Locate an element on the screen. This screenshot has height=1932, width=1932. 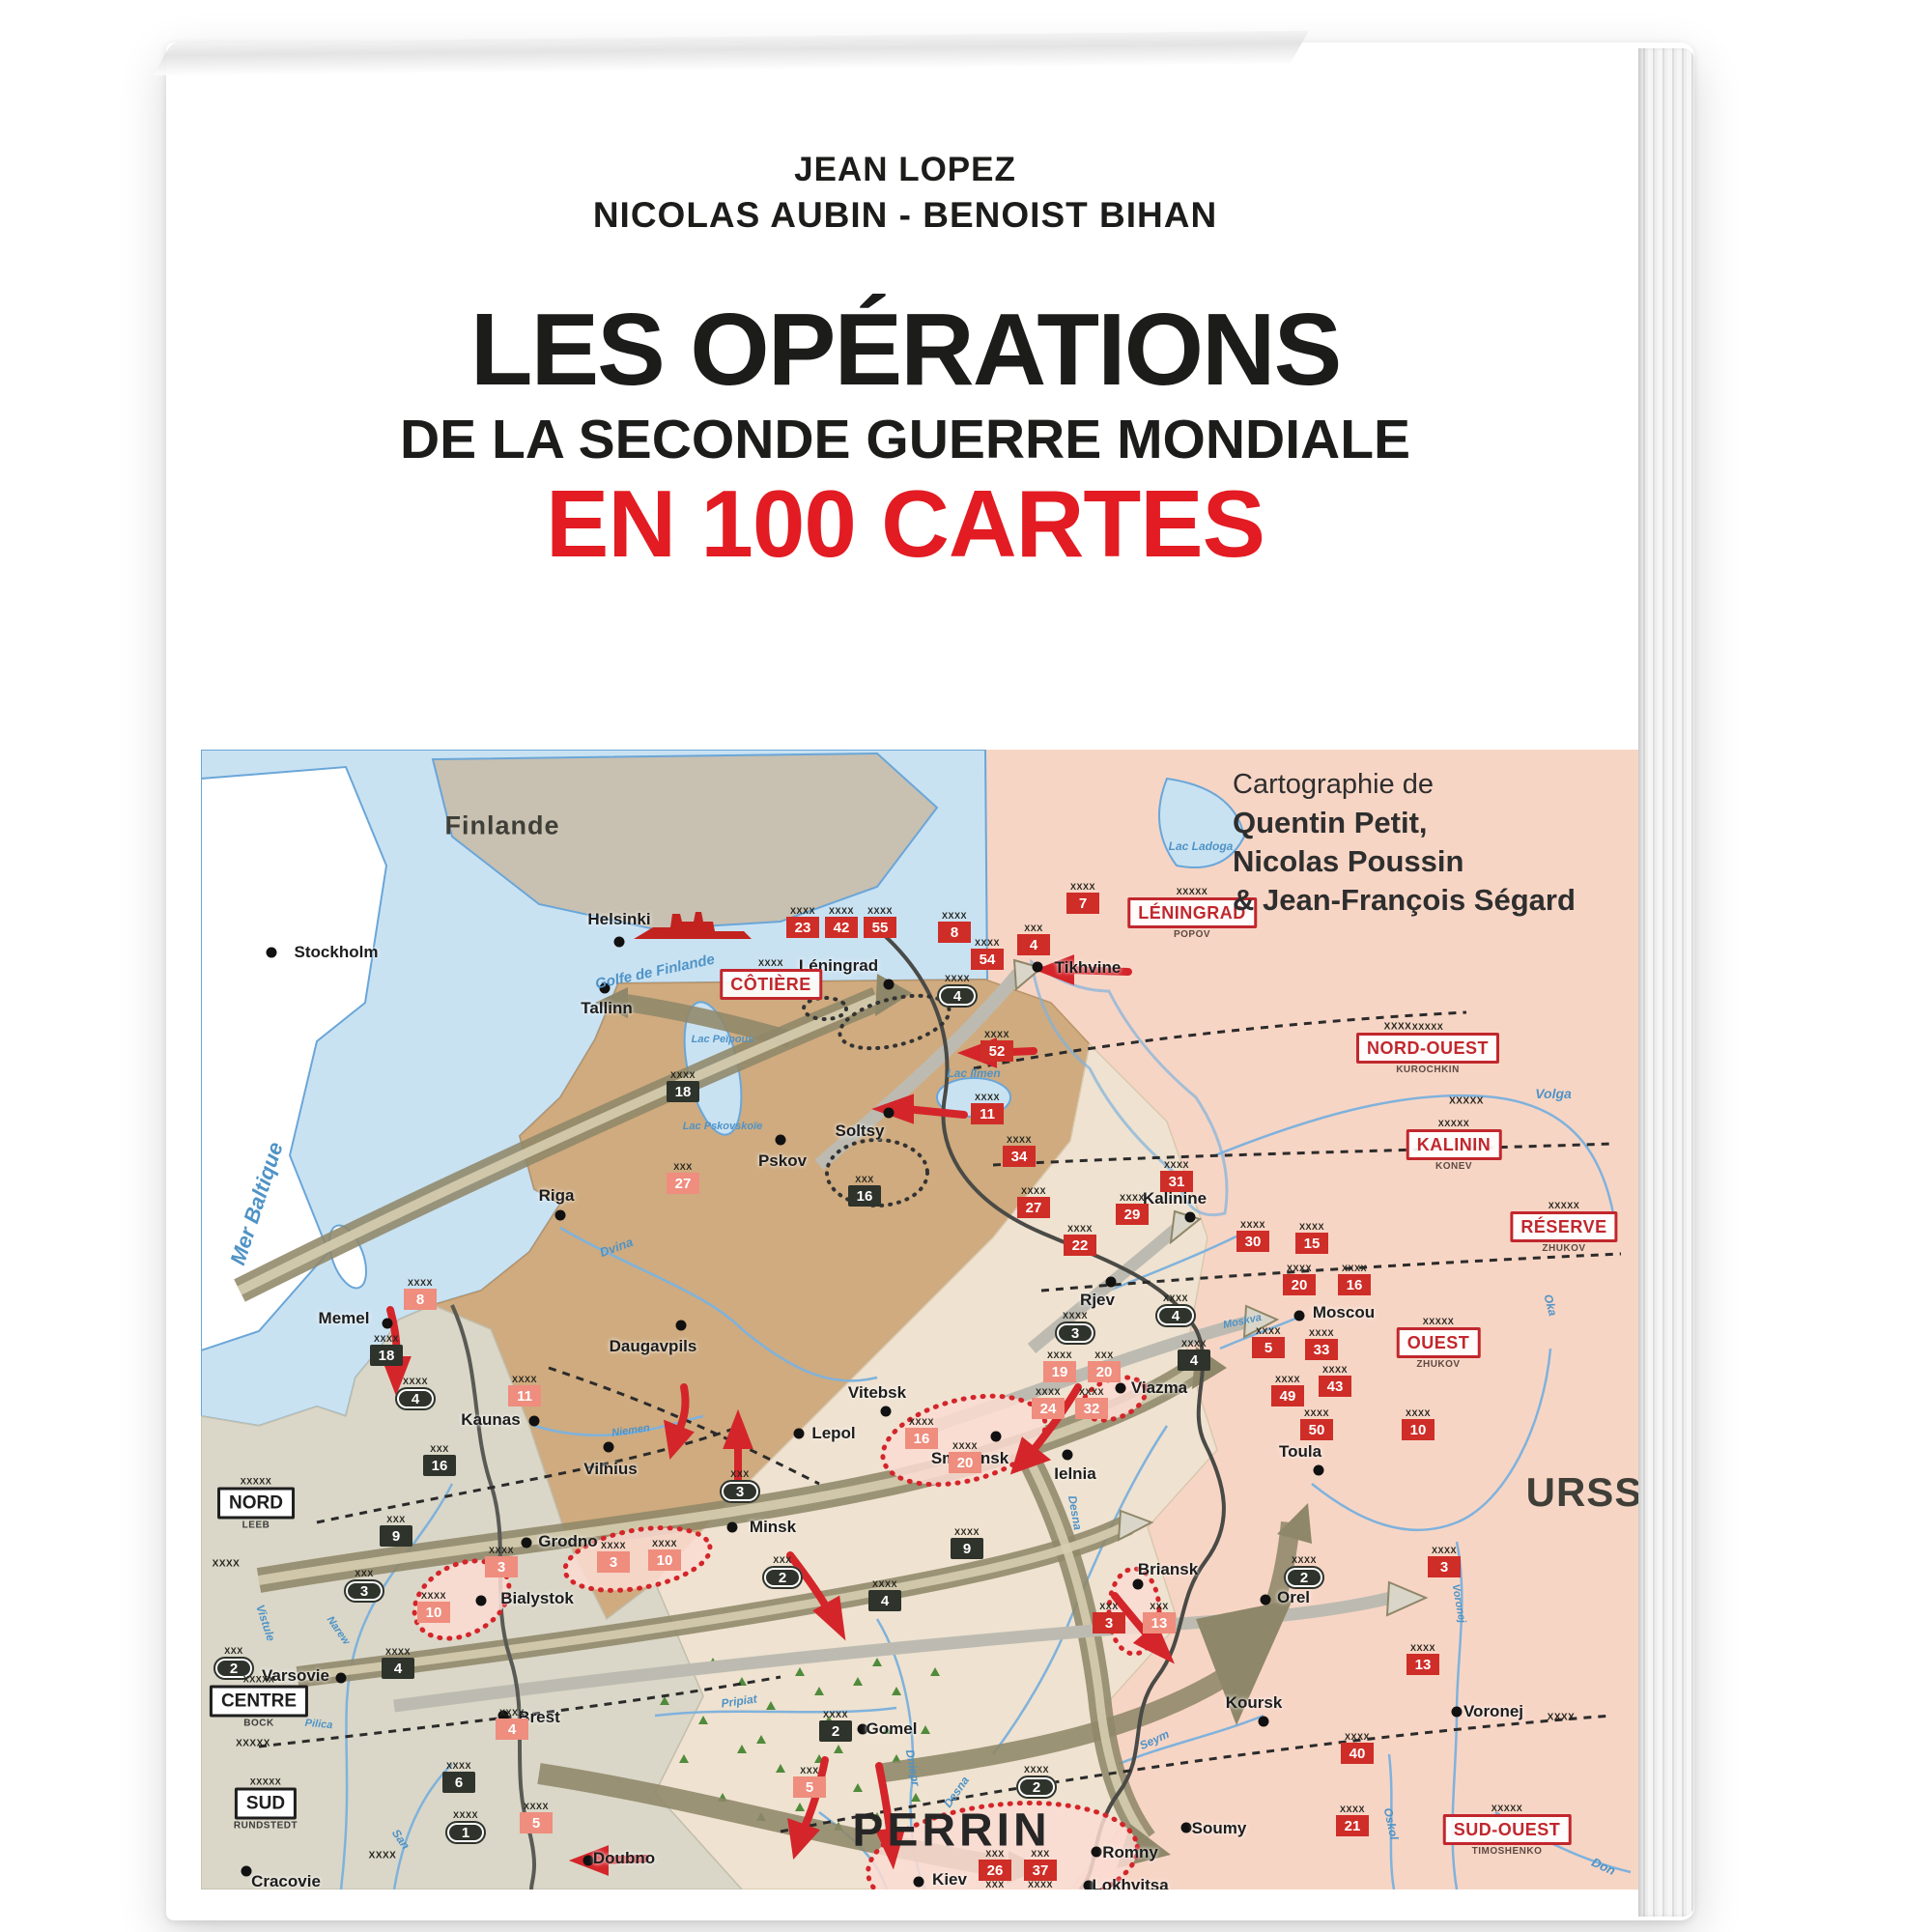
unit-chip-27: XXX 27 is located at coordinates (683, 1178).